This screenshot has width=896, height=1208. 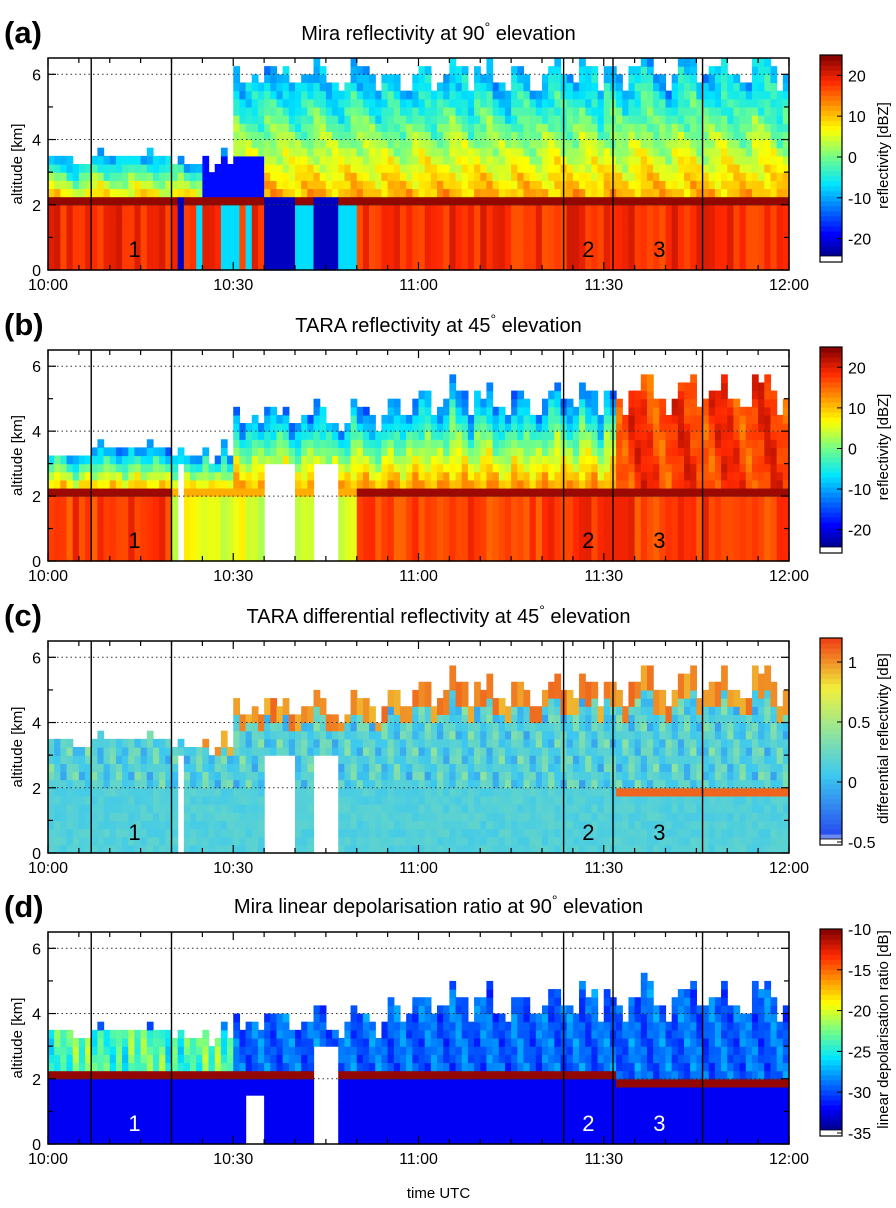 I want to click on colorbar-cell, so click(x=831, y=153).